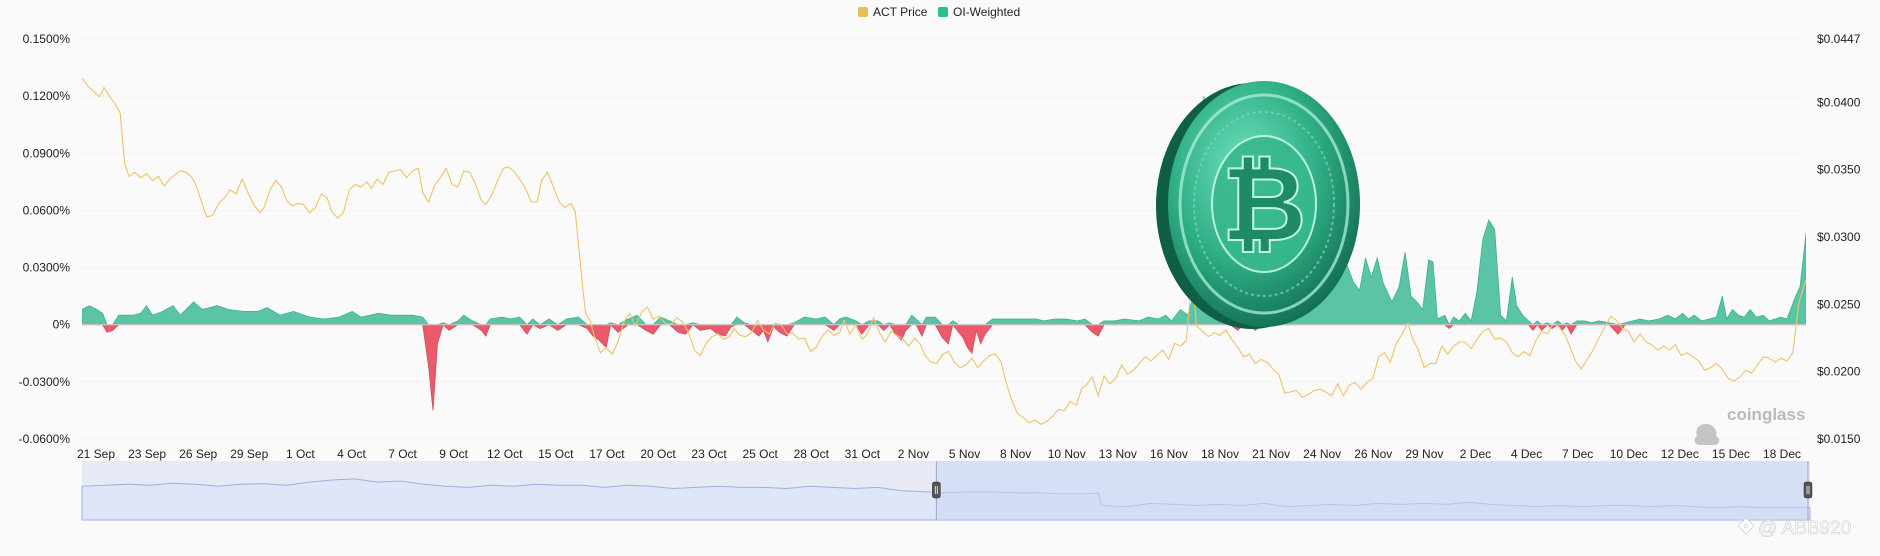  I want to click on watermark: @ ABB920, so click(1794, 528).